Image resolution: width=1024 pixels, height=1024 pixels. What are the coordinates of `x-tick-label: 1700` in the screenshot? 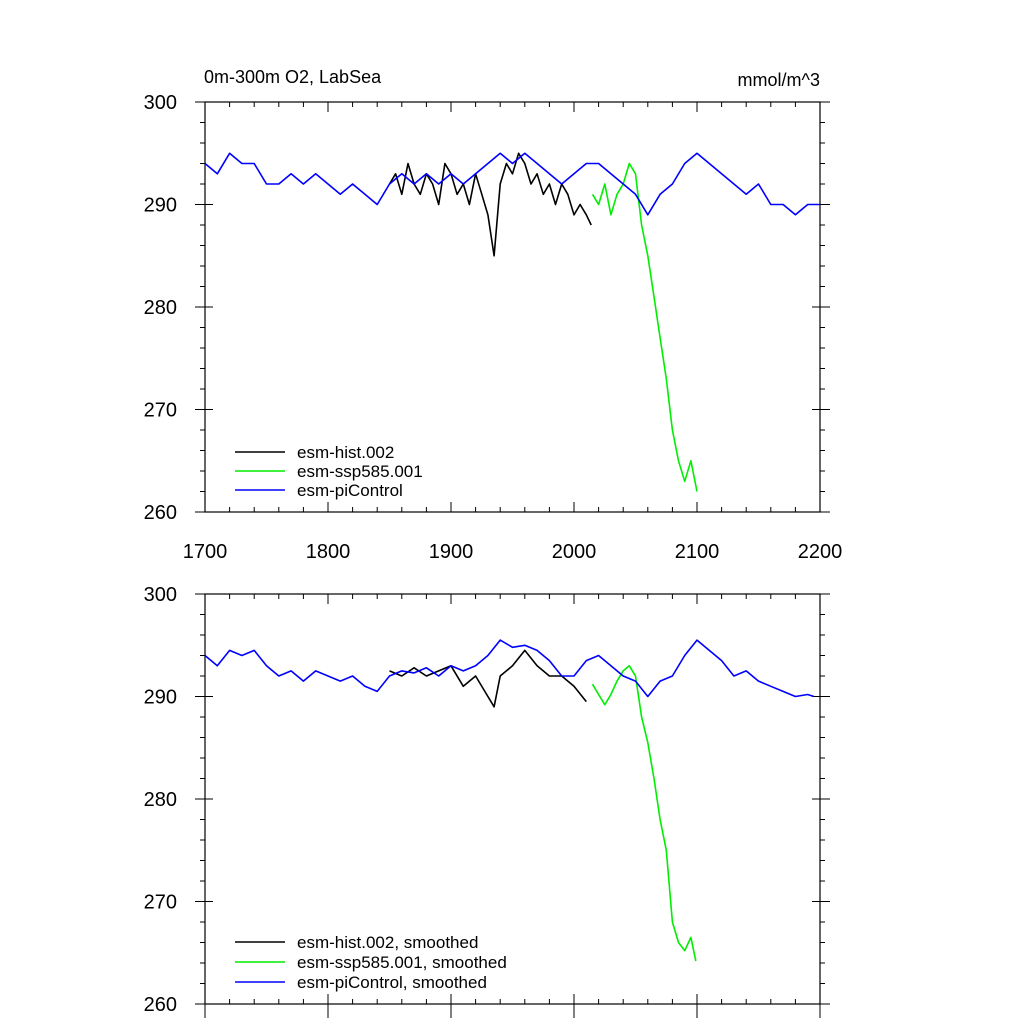 It's located at (205, 552).